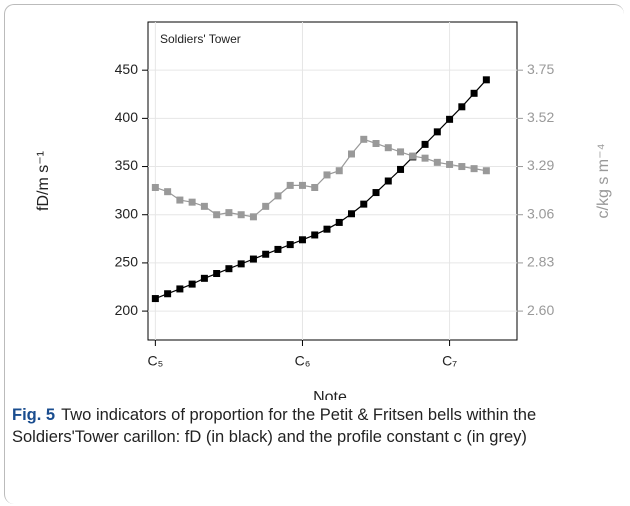 The height and width of the screenshot is (506, 630). Describe the element at coordinates (540, 117) in the screenshot. I see `y2-tick-label: 3.52` at that location.